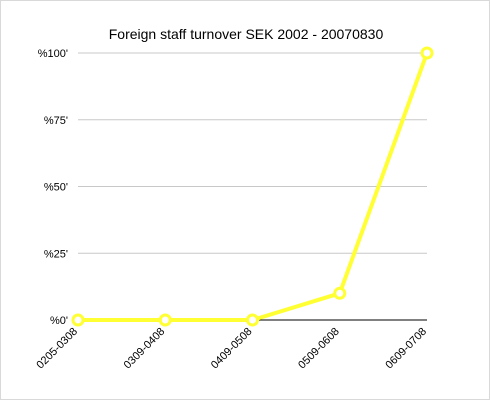 Image resolution: width=490 pixels, height=401 pixels. I want to click on y-tick-label: %0', so click(59, 321).